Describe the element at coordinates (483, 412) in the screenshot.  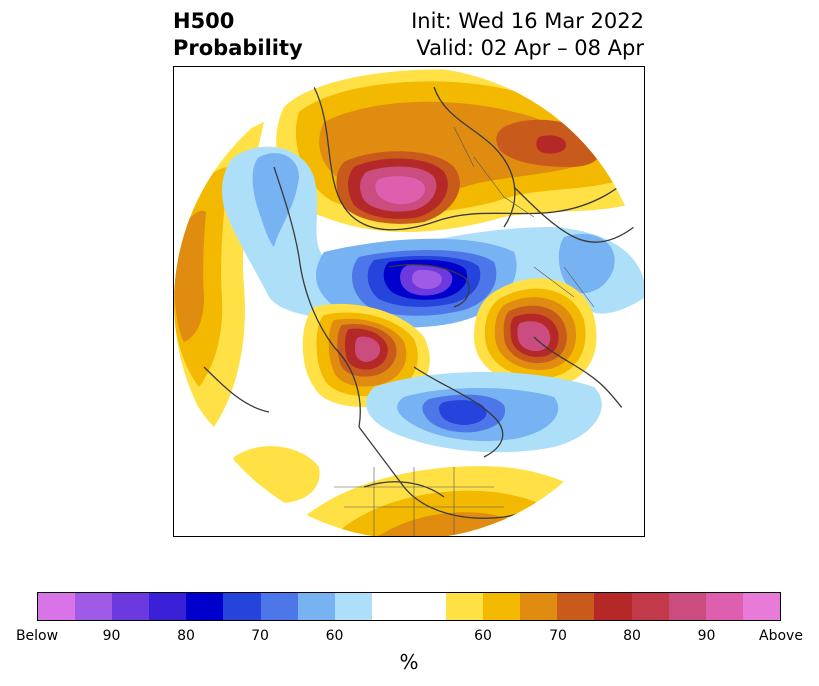
I see `below-anomaly-greenland` at that location.